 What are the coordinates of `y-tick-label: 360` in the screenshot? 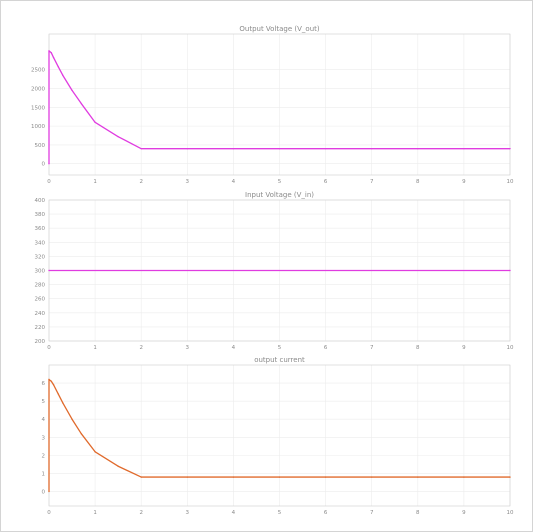 It's located at (40, 229).